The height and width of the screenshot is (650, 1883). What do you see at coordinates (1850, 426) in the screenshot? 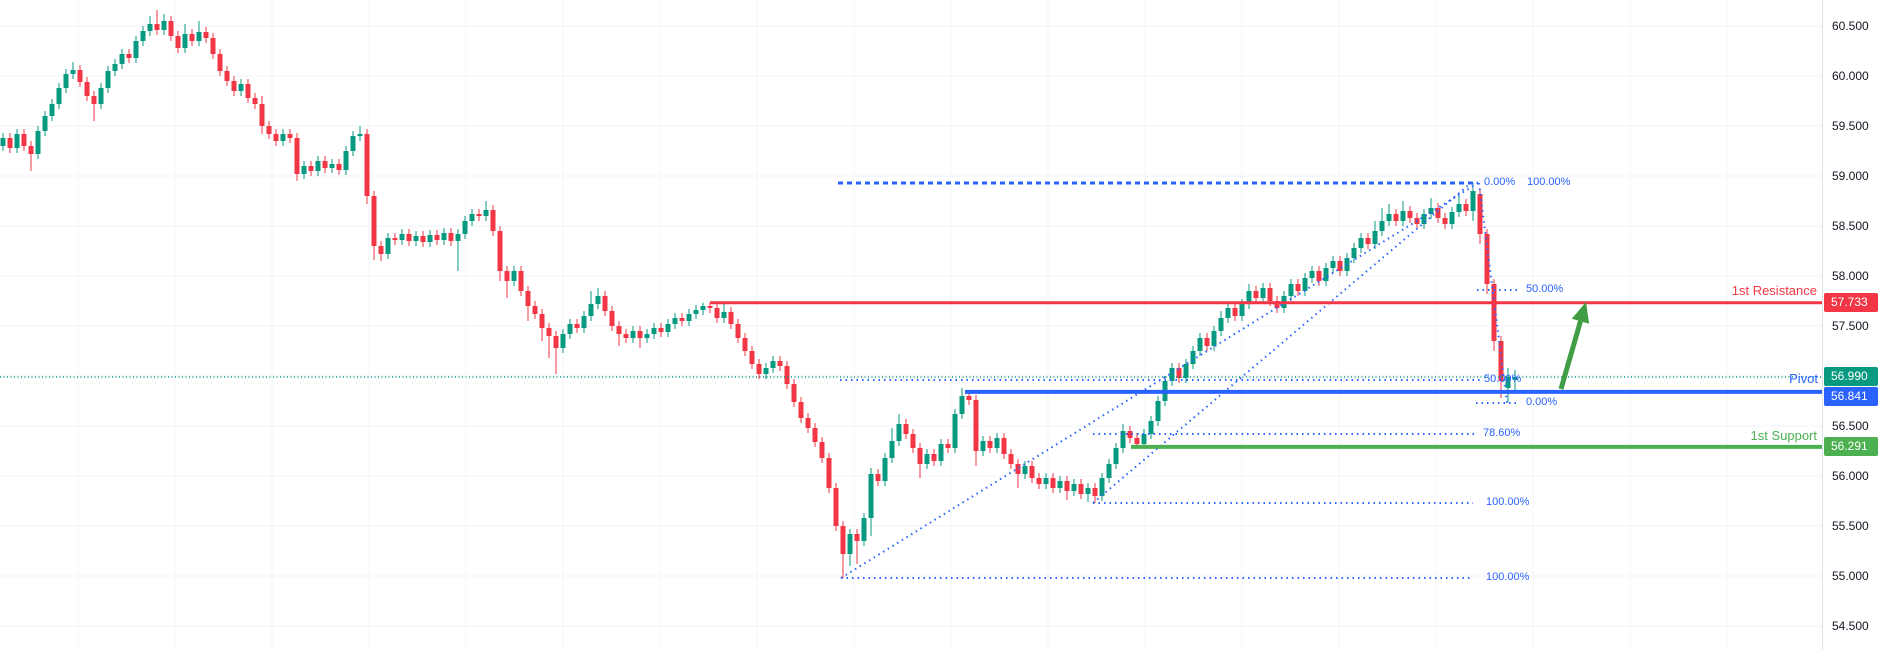
I see `price-axis-tick: 56.500` at bounding box center [1850, 426].